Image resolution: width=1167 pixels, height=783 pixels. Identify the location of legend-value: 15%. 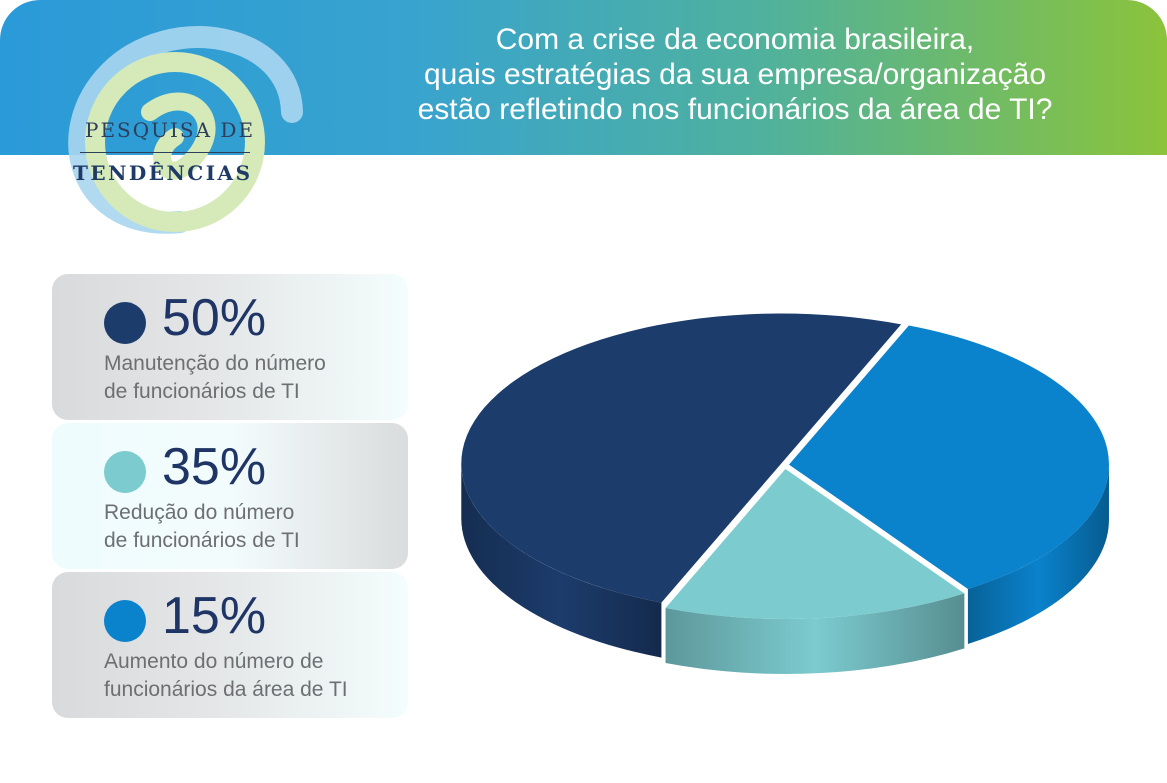
(214, 616).